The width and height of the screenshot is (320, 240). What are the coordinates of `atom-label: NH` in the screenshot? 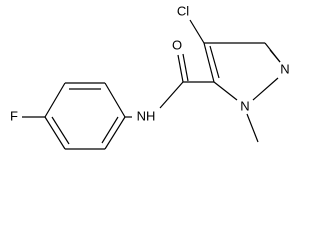 It's located at (146, 115).